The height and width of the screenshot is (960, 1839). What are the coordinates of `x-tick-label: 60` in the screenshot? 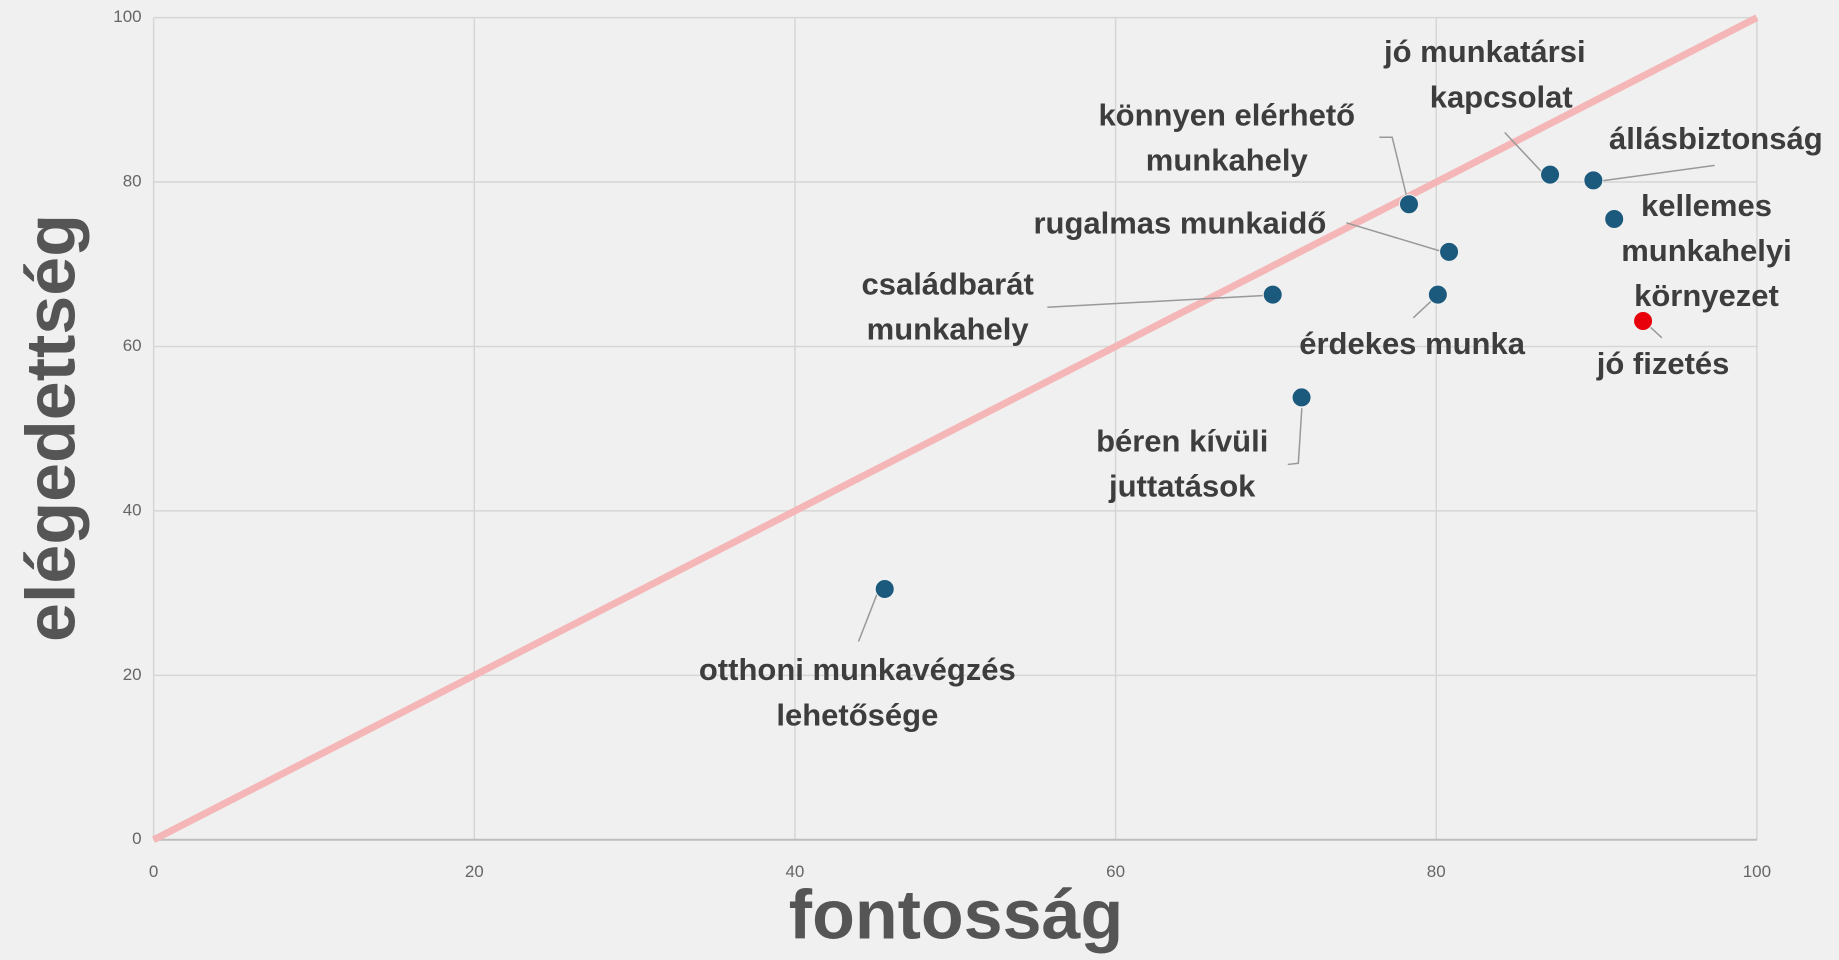 It's located at (1115, 871).